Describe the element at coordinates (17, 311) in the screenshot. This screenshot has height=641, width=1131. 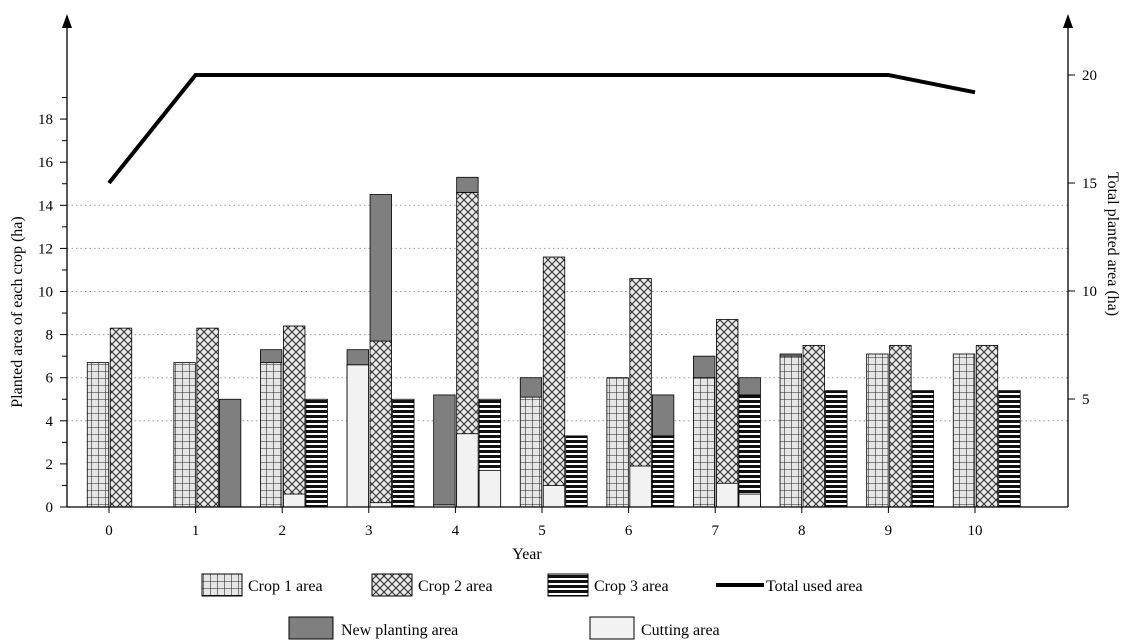
I see `y-axis-label: Planted area of each crop (ha)` at that location.